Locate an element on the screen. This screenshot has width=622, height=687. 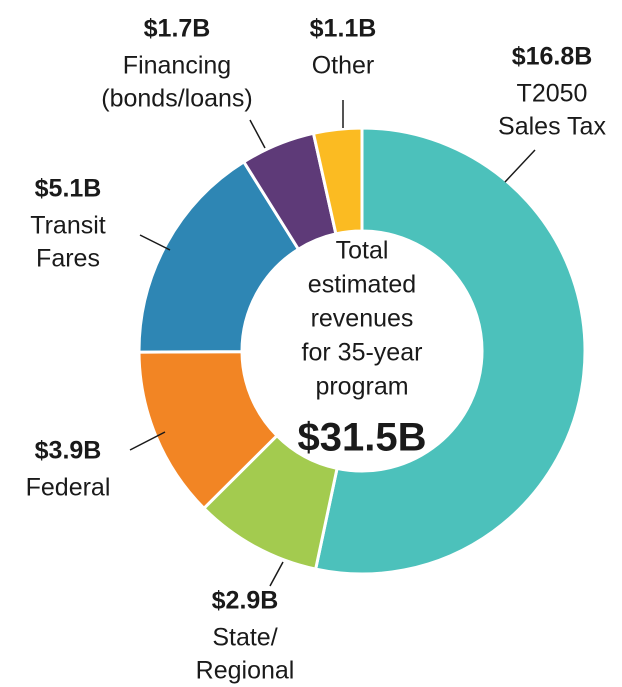
value-label: $1.1B is located at coordinates (343, 29).